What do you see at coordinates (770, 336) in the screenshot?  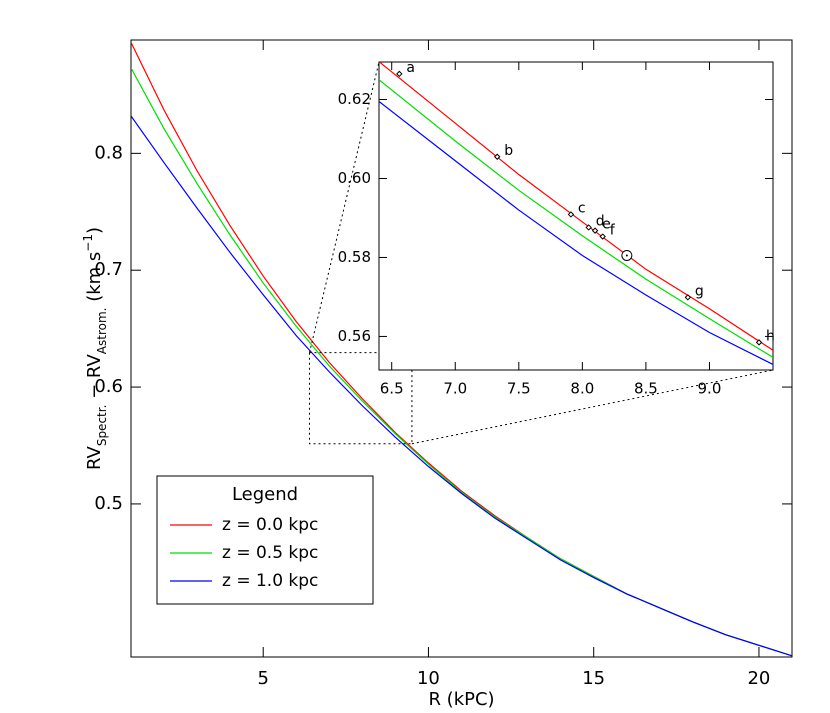 I see `point-label: h` at bounding box center [770, 336].